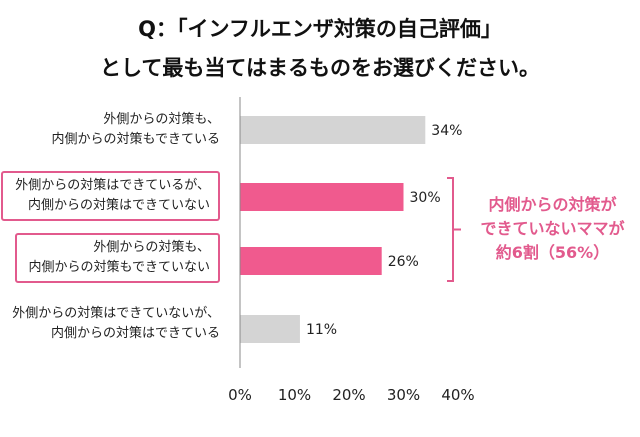  What do you see at coordinates (403, 262) in the screenshot?
I see `bar-value-label-2: 26%` at bounding box center [403, 262].